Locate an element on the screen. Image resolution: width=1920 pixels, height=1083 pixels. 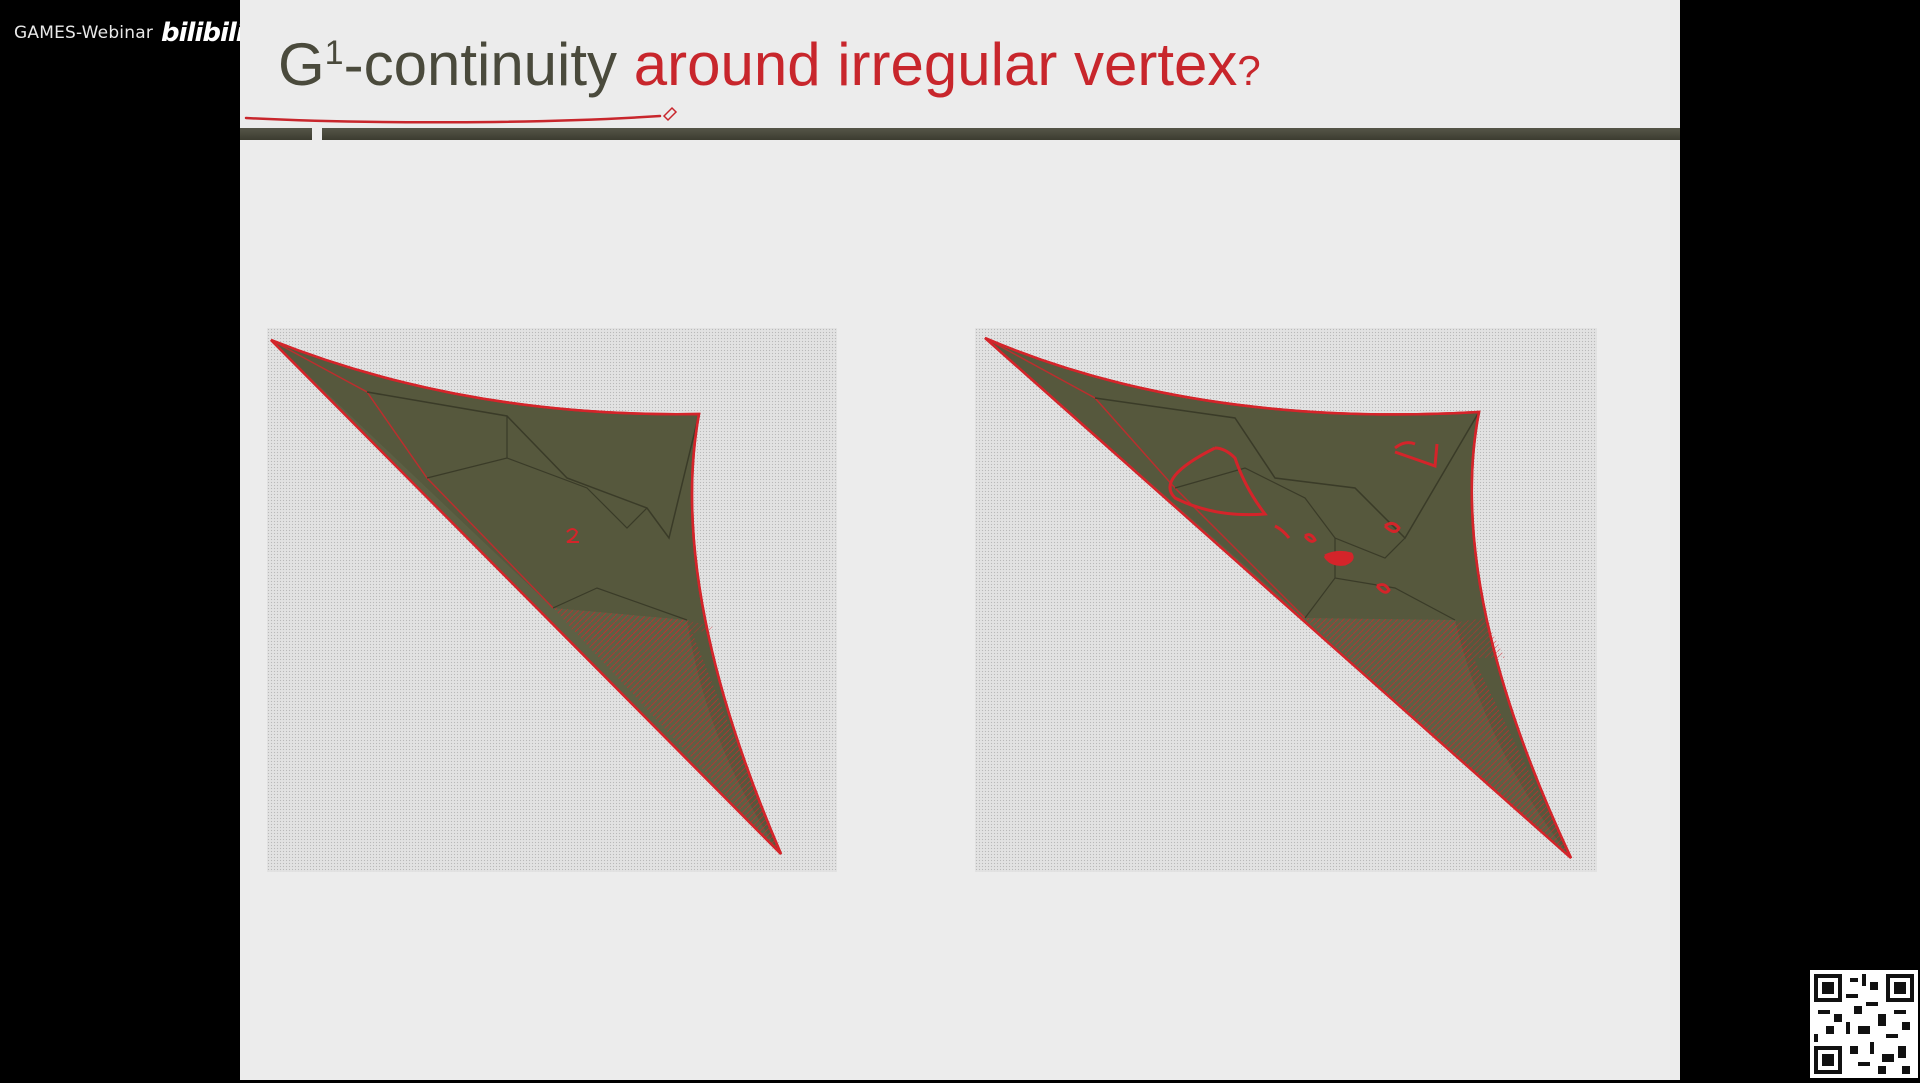
handwritten-annotations is located at coordinates (1303, 517).